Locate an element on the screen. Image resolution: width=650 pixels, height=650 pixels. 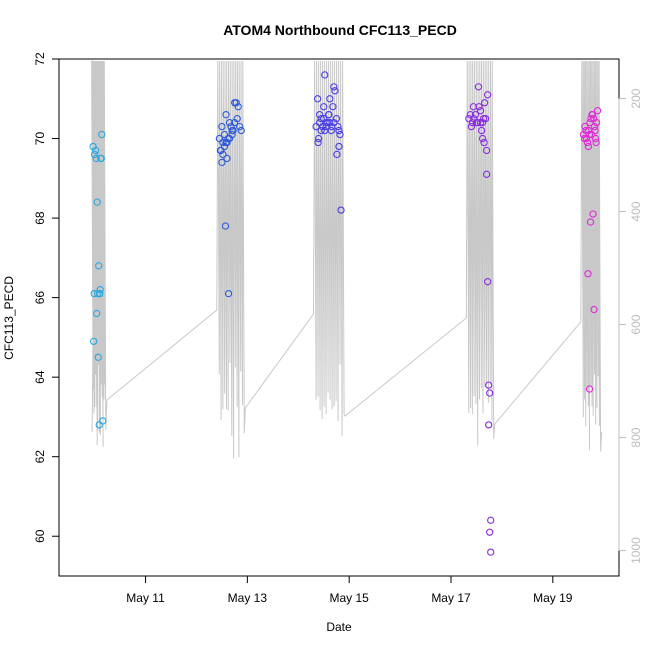
x-tick-label: May 19 is located at coordinates (553, 598).